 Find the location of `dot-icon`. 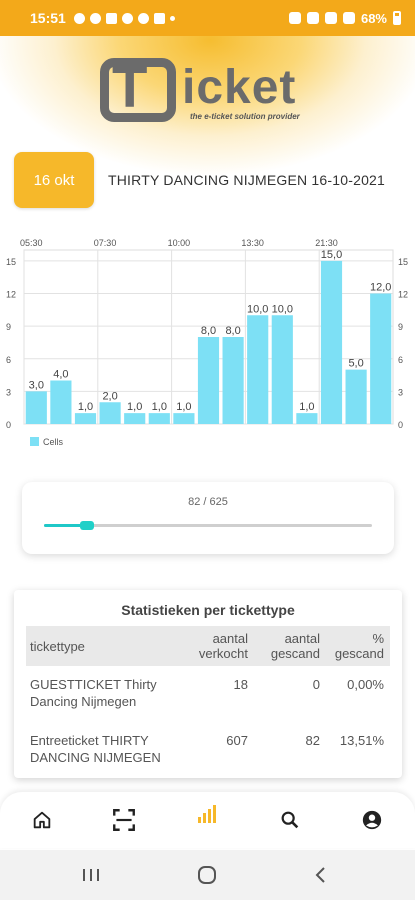

dot-icon is located at coordinates (172, 18).